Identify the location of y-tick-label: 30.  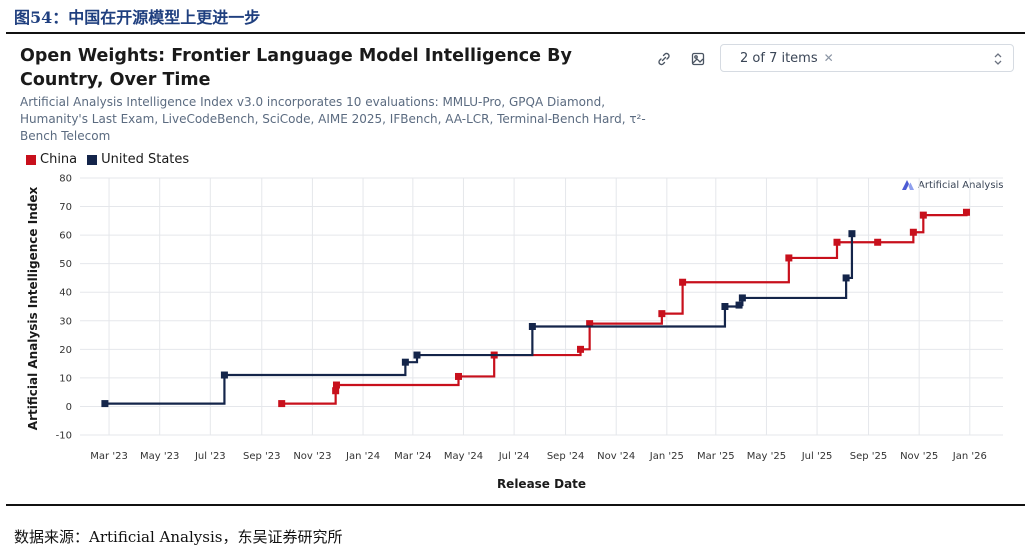
(65, 321).